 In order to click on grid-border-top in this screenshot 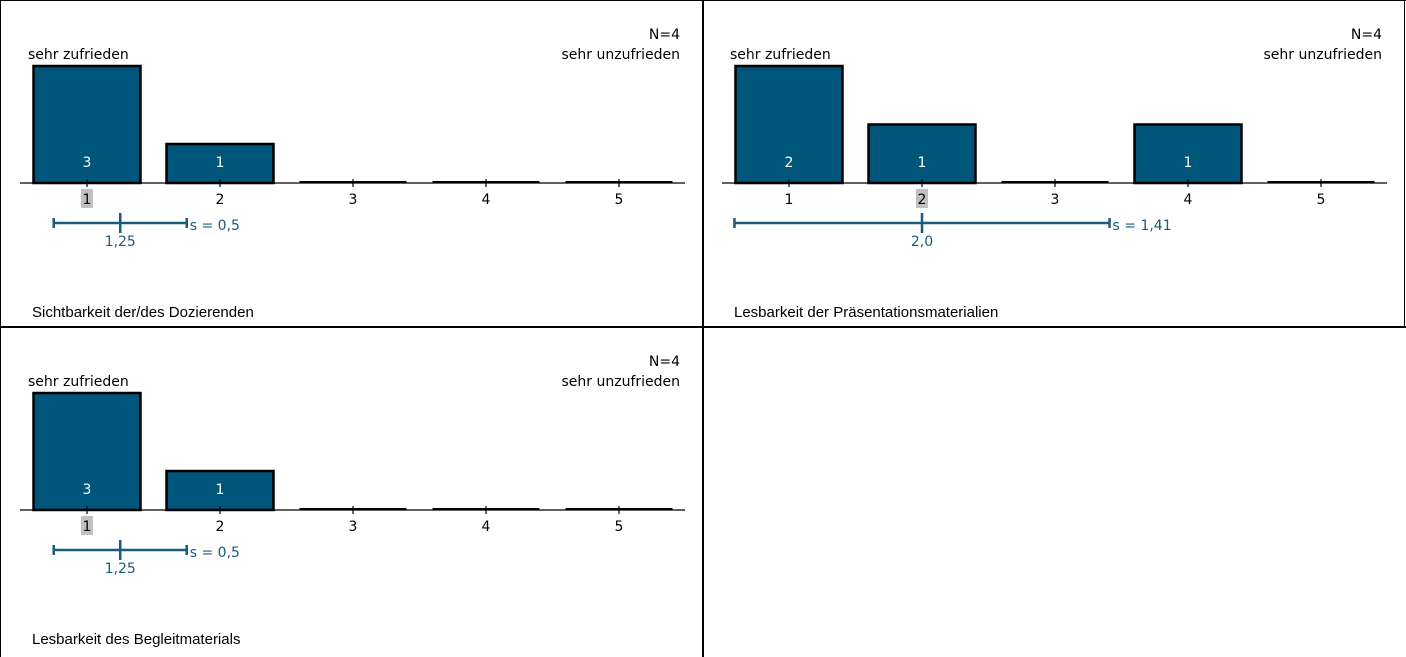, I will do `click(703, 0)`.